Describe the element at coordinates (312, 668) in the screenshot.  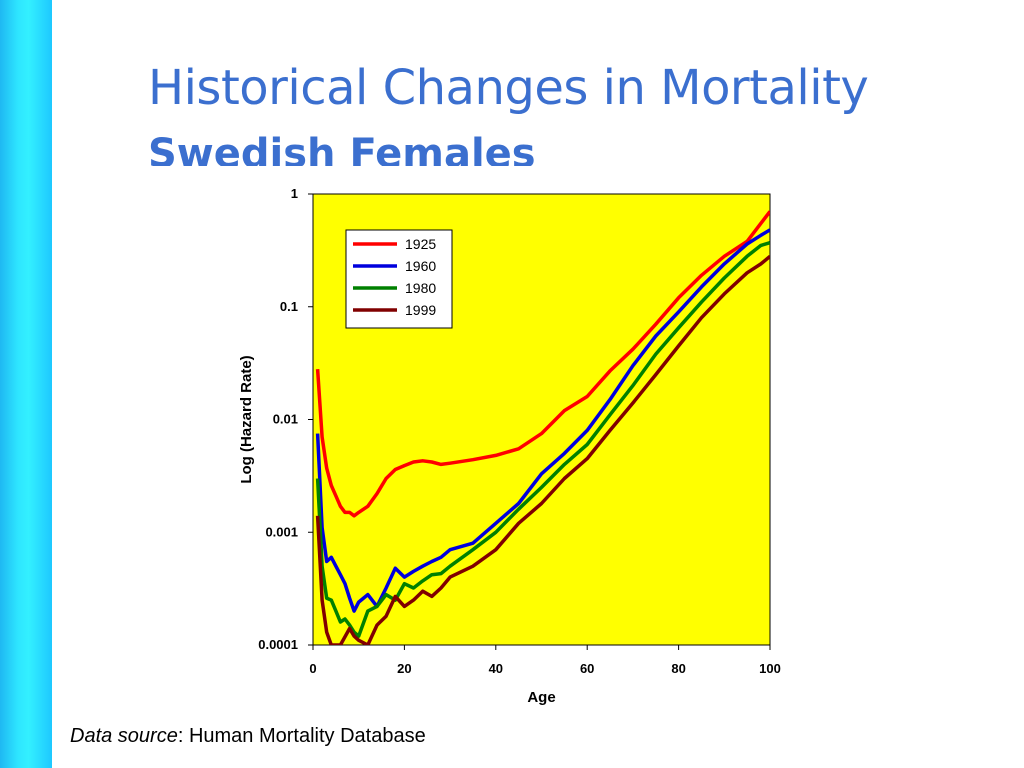
I see `x-tick-label: 0` at that location.